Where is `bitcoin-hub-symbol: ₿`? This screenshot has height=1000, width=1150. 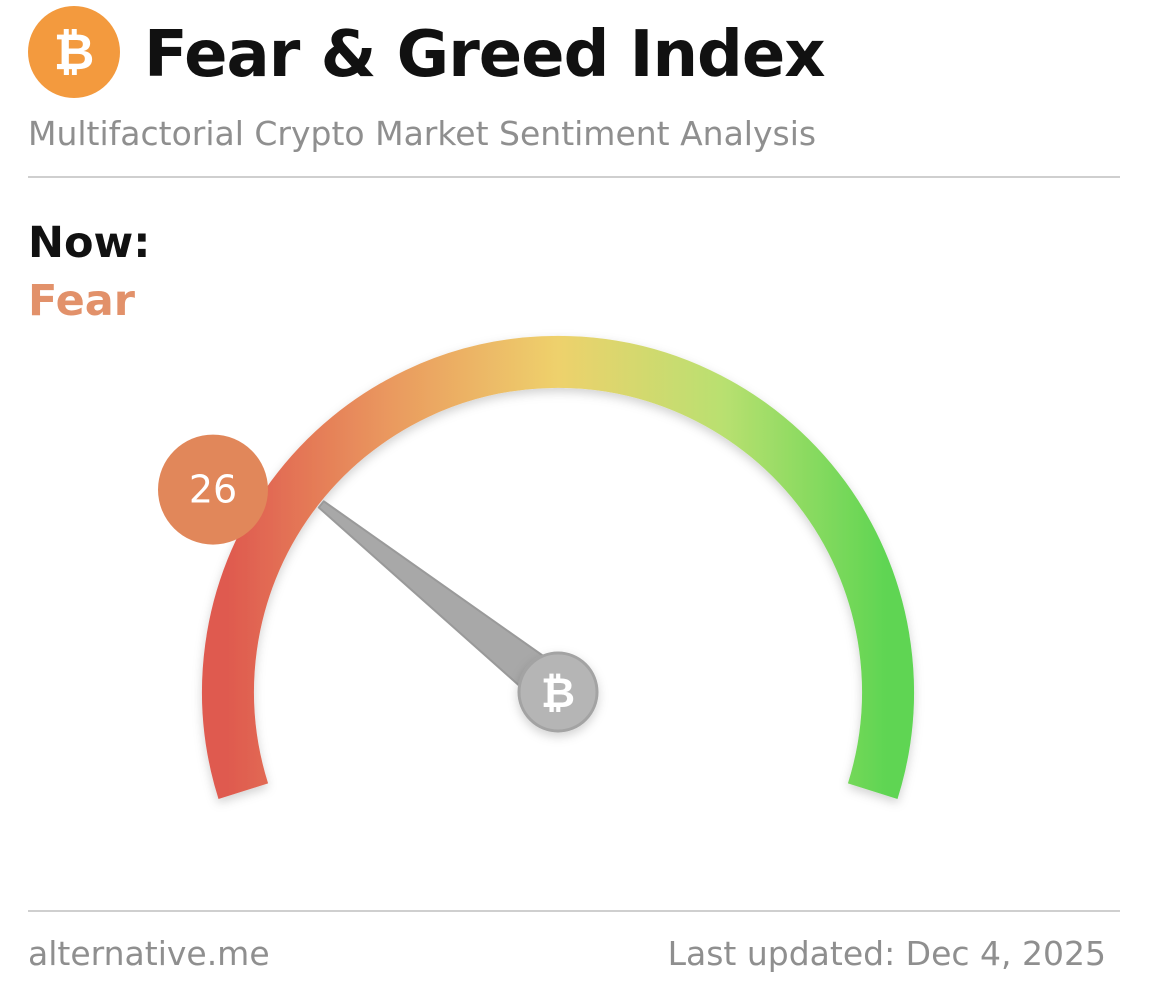 bitcoin-hub-symbol: ₿ is located at coordinates (558, 692).